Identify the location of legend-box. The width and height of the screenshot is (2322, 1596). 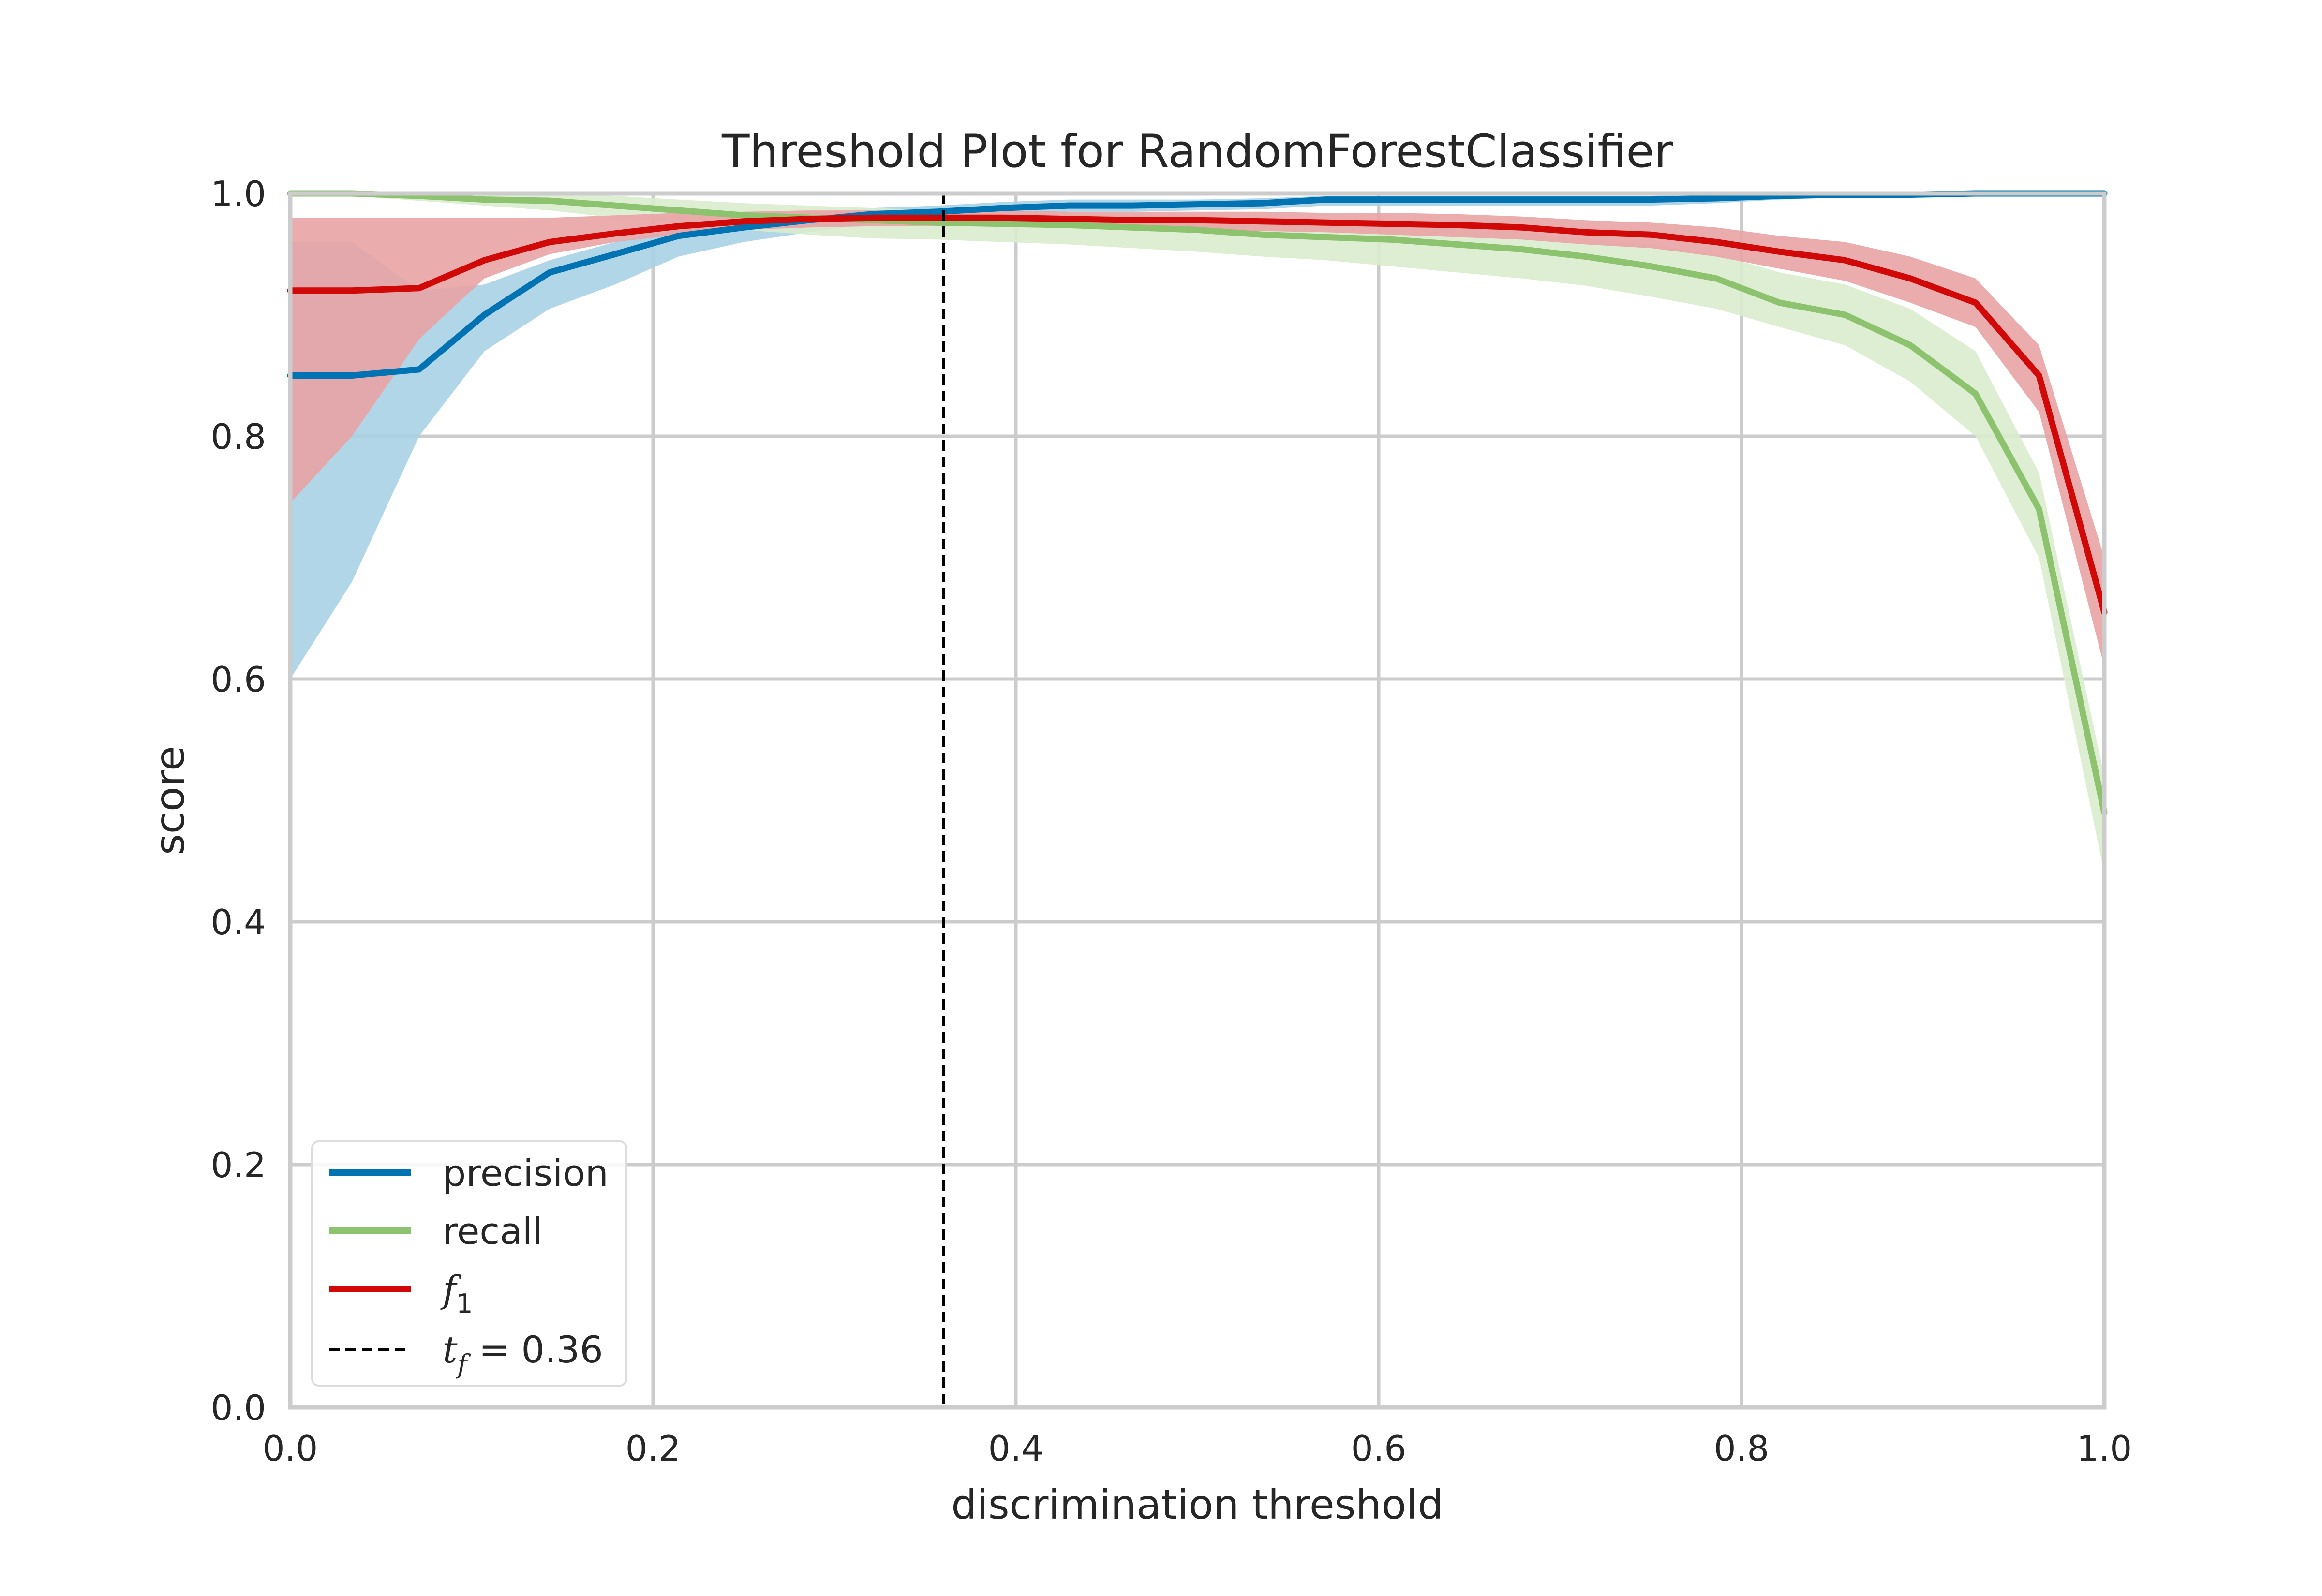
(469, 1263).